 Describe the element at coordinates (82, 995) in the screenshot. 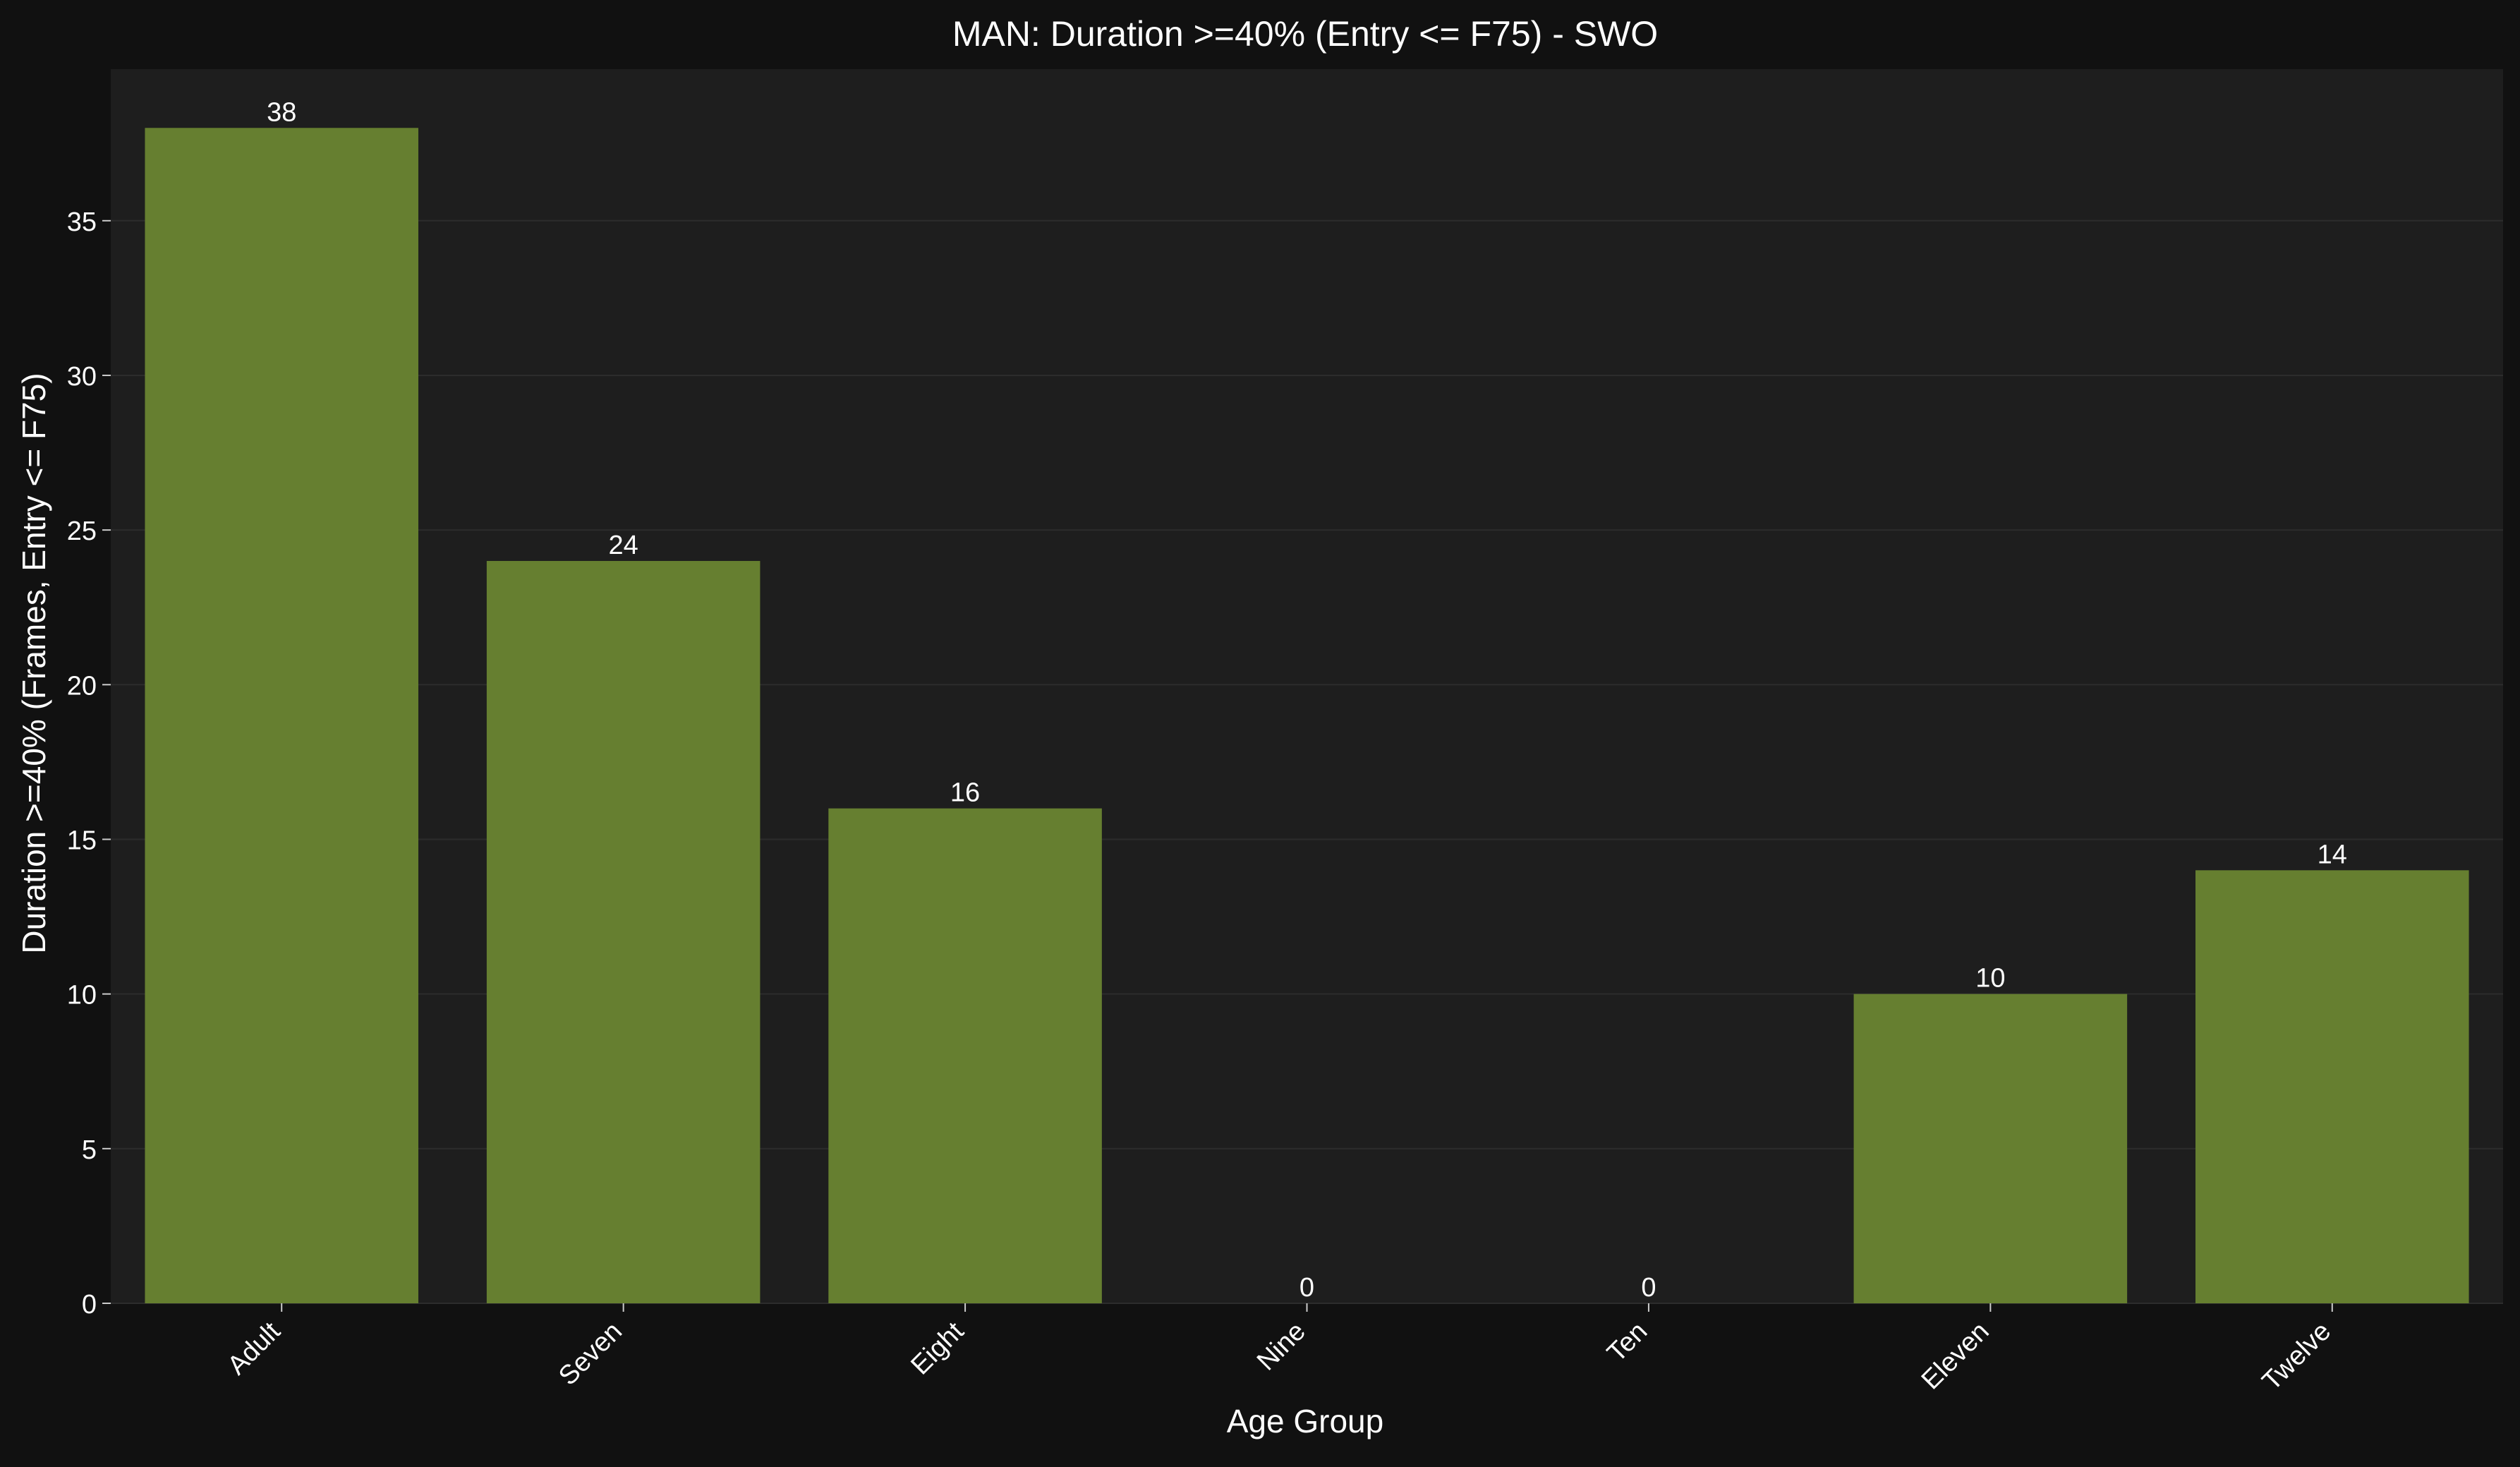

I see `y-tick-label: 10` at that location.